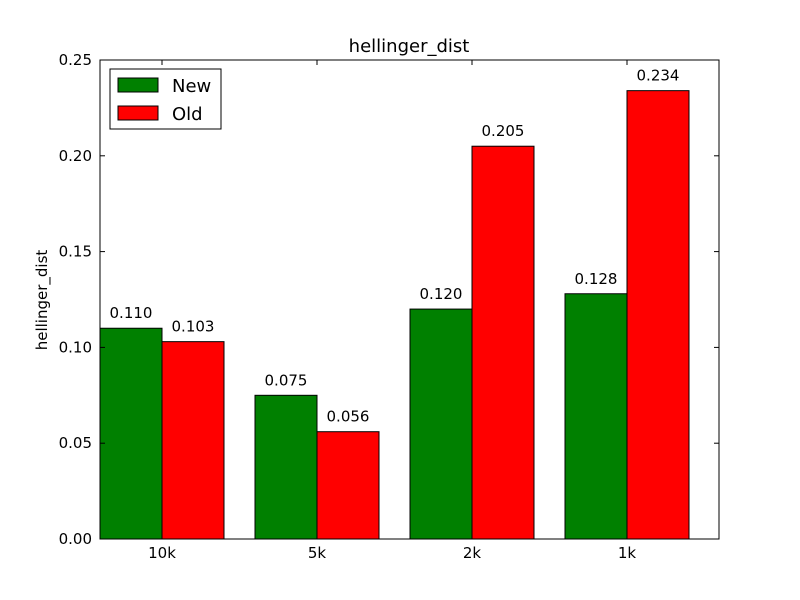 The height and width of the screenshot is (600, 800). Describe the element at coordinates (75, 443) in the screenshot. I see `y-tick-label: 0.05` at that location.